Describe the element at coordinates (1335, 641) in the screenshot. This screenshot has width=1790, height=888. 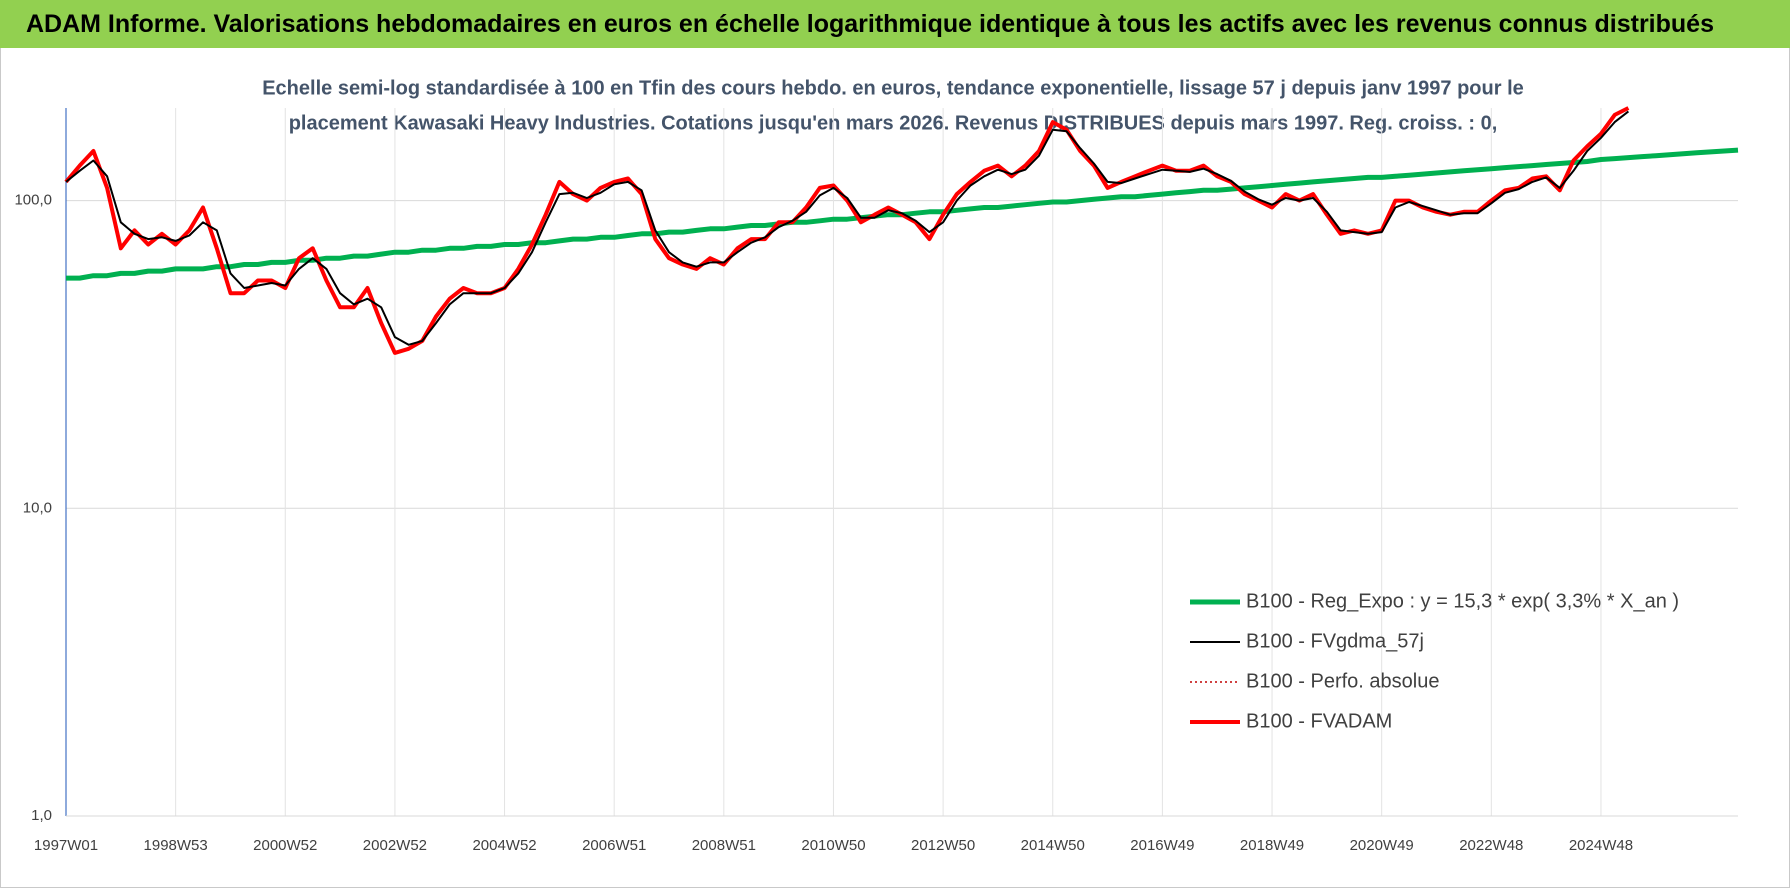
I see `legend-label: B100 - FVgdma_57j` at that location.